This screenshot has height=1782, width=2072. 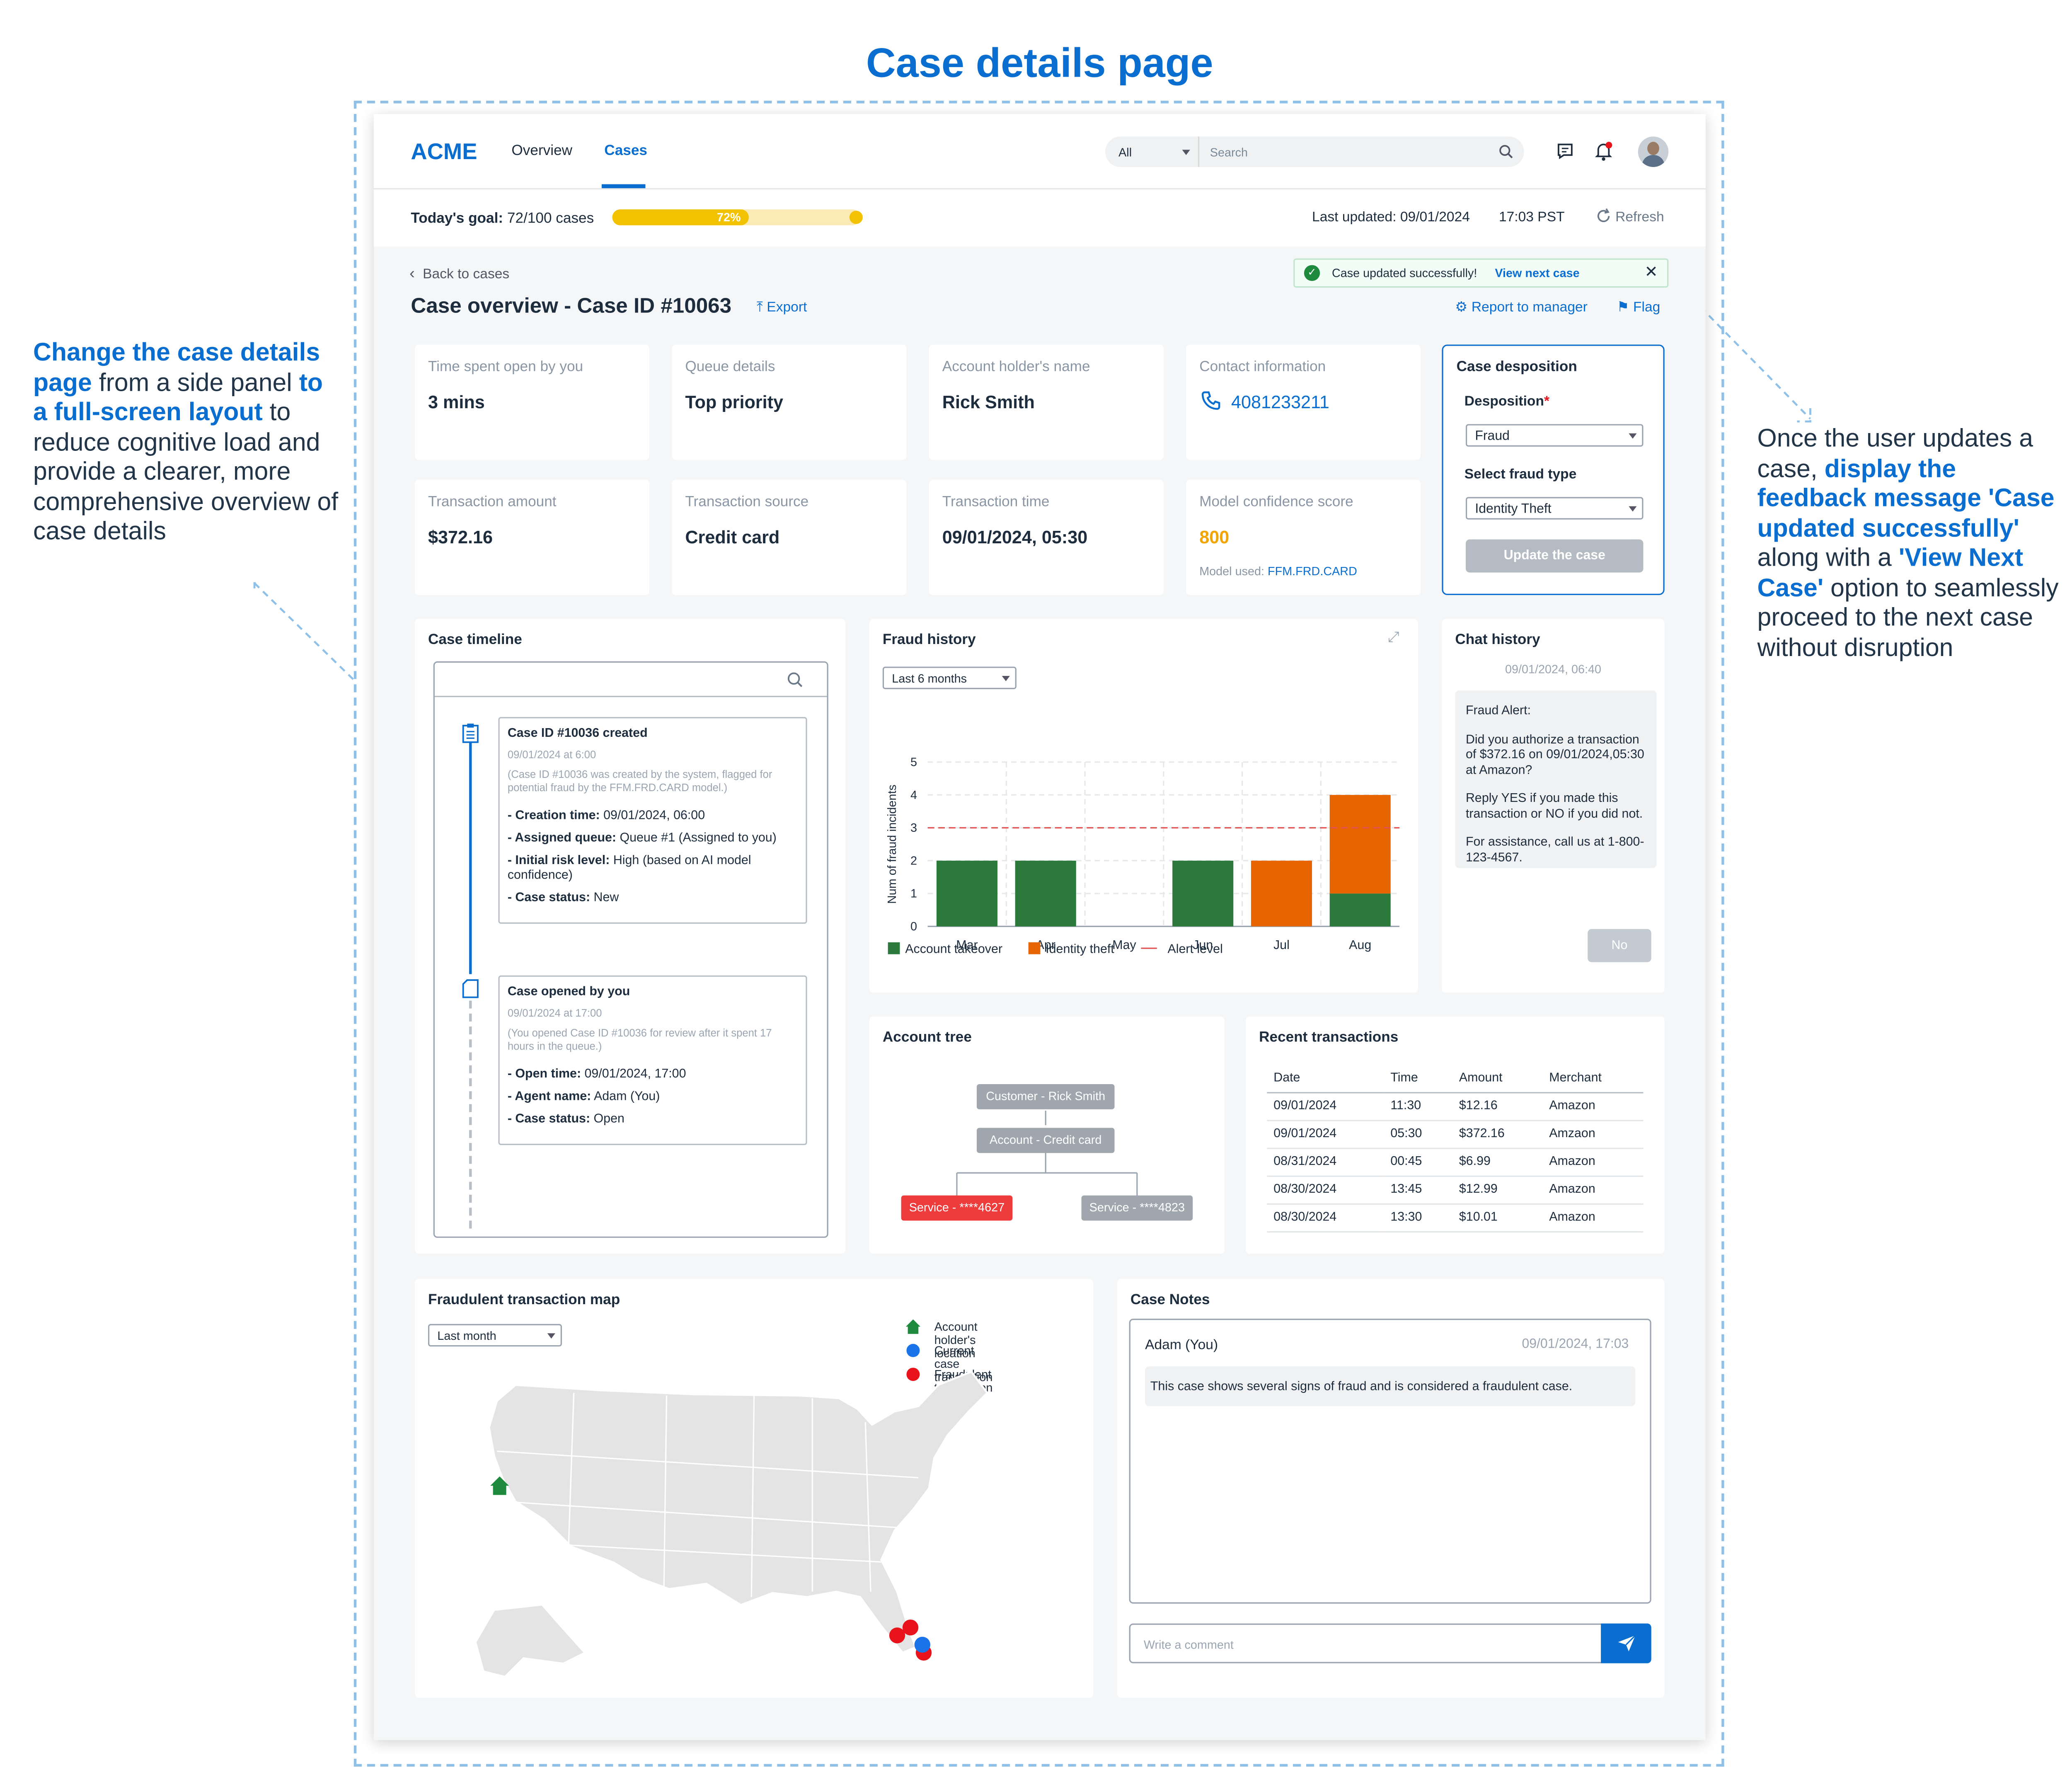 What do you see at coordinates (1360, 945) in the screenshot?
I see `x-tick-label: Aug` at bounding box center [1360, 945].